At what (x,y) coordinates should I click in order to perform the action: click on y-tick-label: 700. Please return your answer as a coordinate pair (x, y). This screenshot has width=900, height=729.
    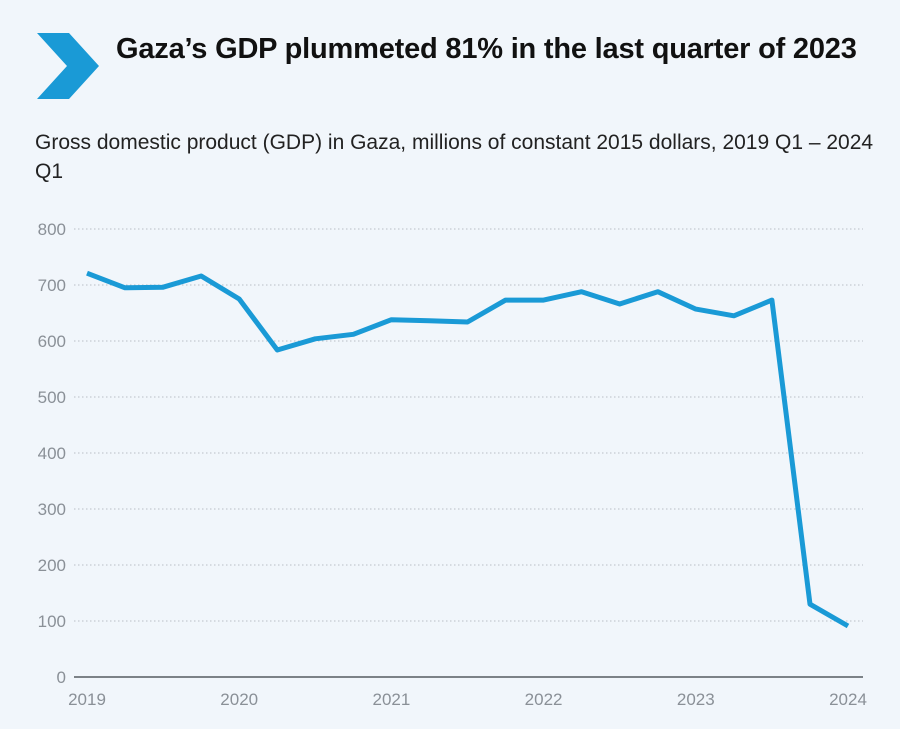
    Looking at the image, I should click on (52, 285).